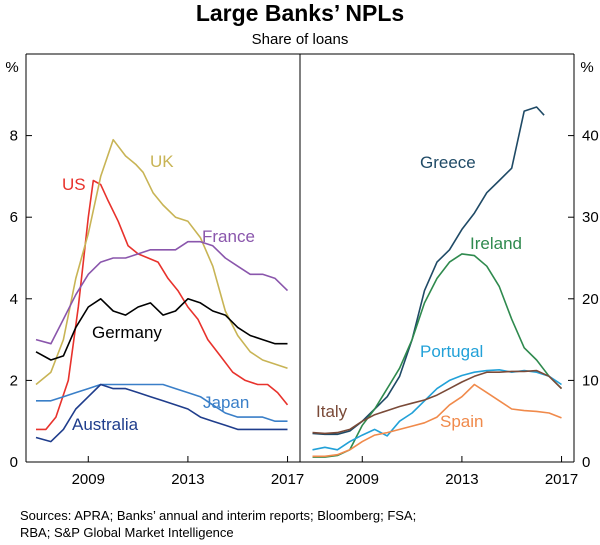 The height and width of the screenshot is (545, 600). Describe the element at coordinates (11, 67) in the screenshot. I see `y-unit-label-left: %` at that location.